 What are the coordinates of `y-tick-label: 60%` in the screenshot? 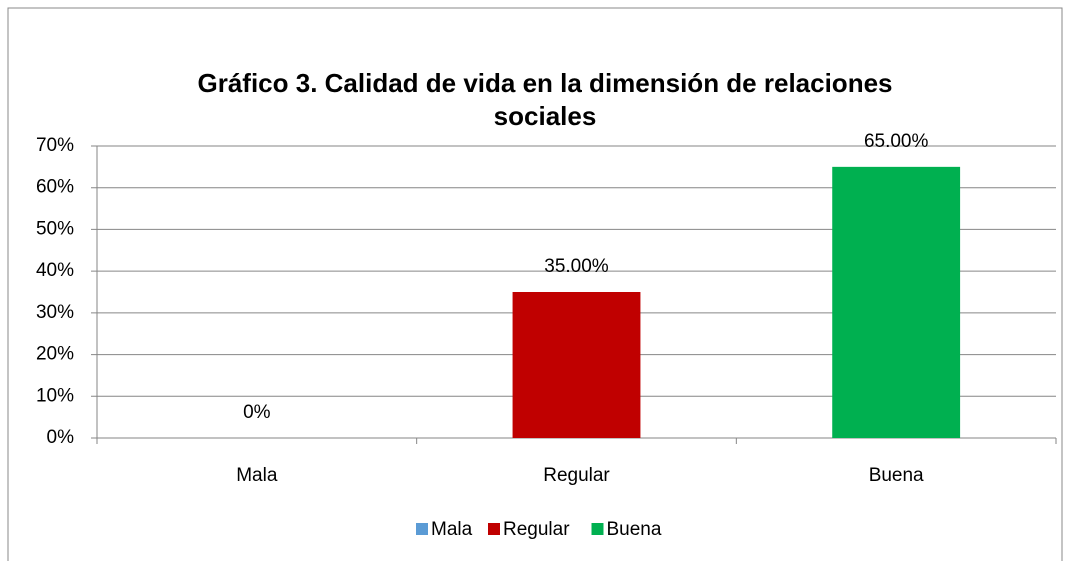 It's located at (55, 187).